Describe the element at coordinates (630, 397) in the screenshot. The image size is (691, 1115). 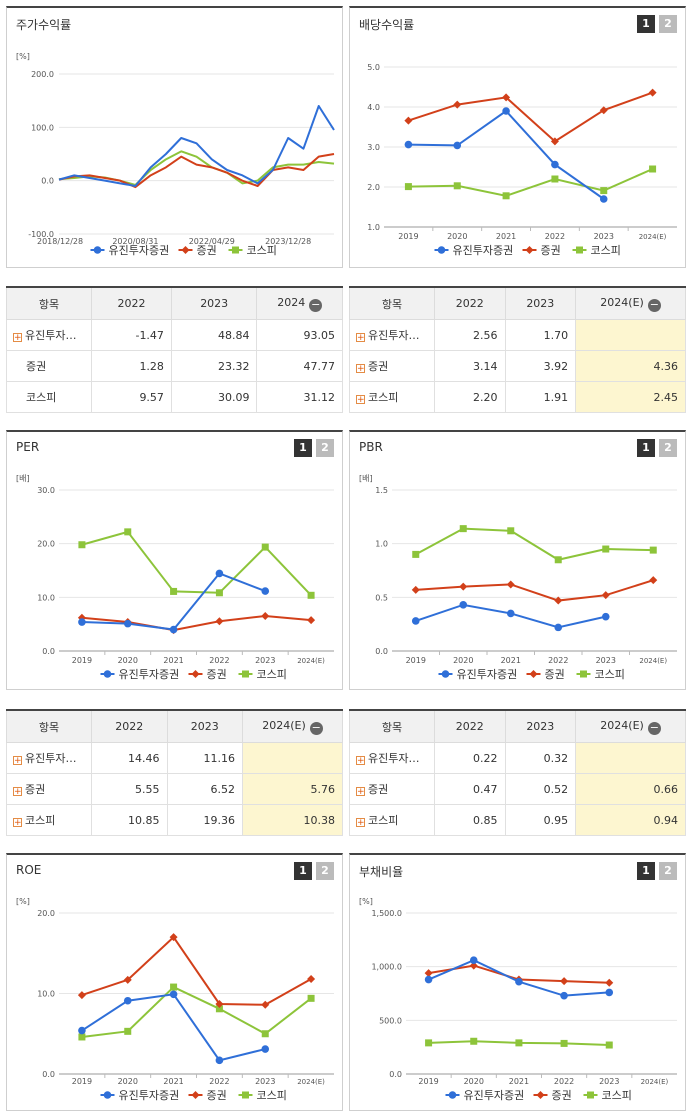
I see `value-cell: 2.45` at that location.